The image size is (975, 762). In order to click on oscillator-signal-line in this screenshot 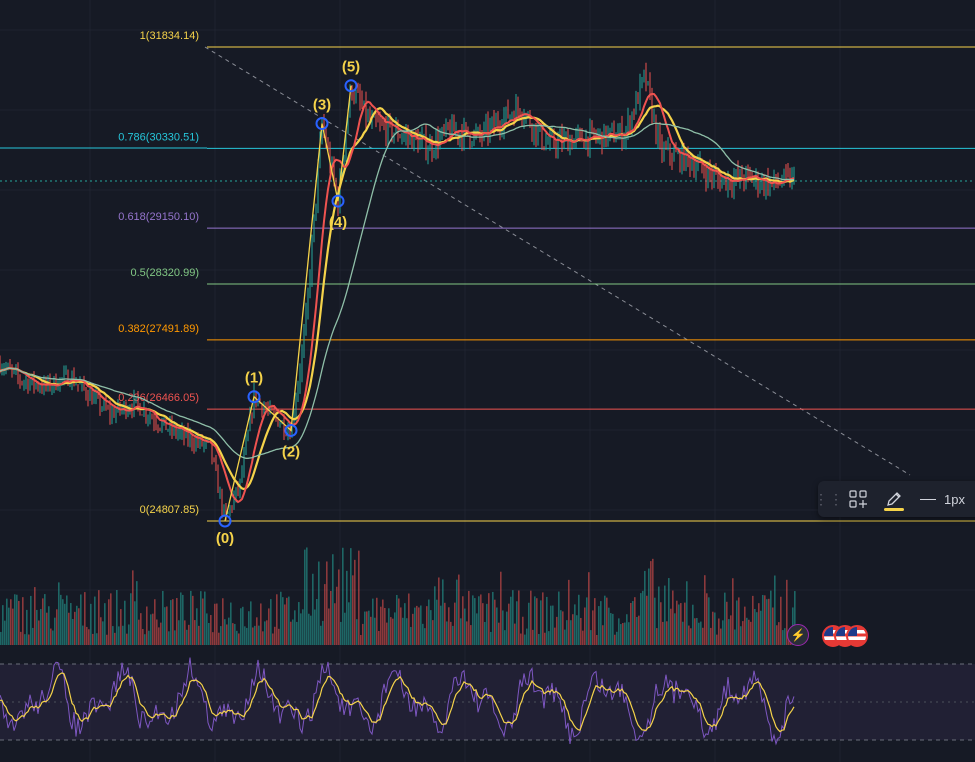, I will do `click(397, 702)`.